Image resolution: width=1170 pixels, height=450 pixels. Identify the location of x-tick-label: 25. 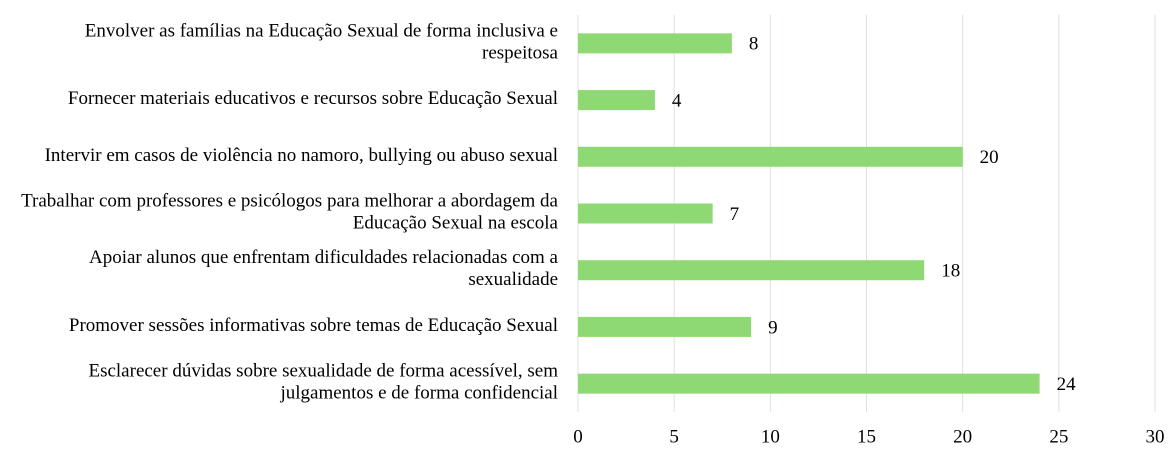
(1058, 436).